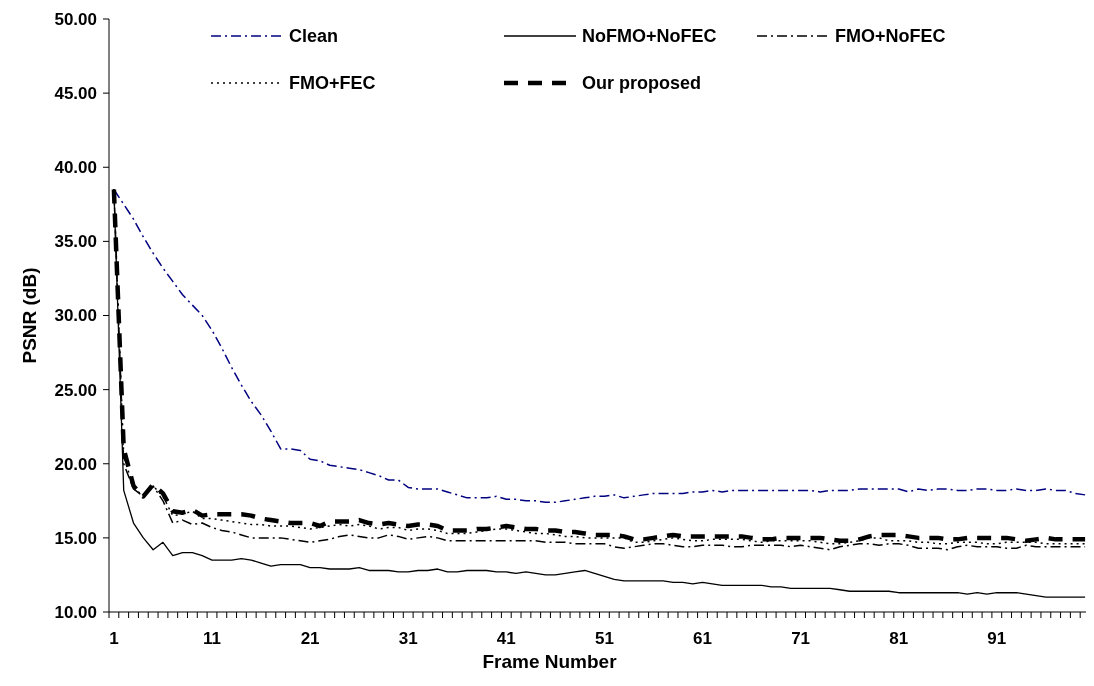  Describe the element at coordinates (75, 538) in the screenshot. I see `y-tick-label: 15.00` at that location.